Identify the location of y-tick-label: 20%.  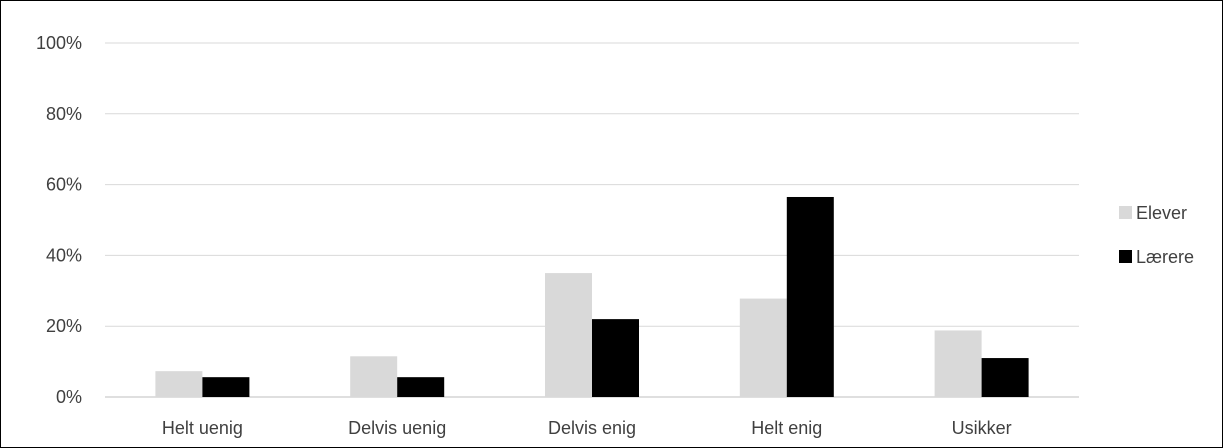
(64, 326).